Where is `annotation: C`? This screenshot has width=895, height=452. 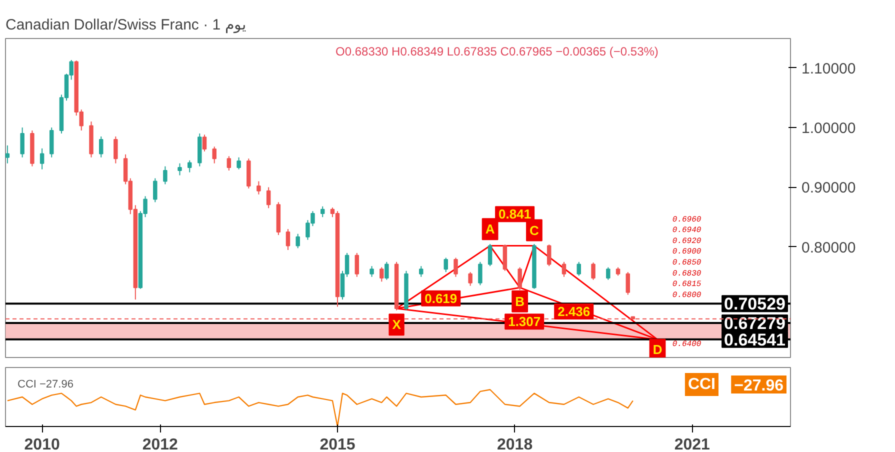
annotation: C is located at coordinates (535, 230).